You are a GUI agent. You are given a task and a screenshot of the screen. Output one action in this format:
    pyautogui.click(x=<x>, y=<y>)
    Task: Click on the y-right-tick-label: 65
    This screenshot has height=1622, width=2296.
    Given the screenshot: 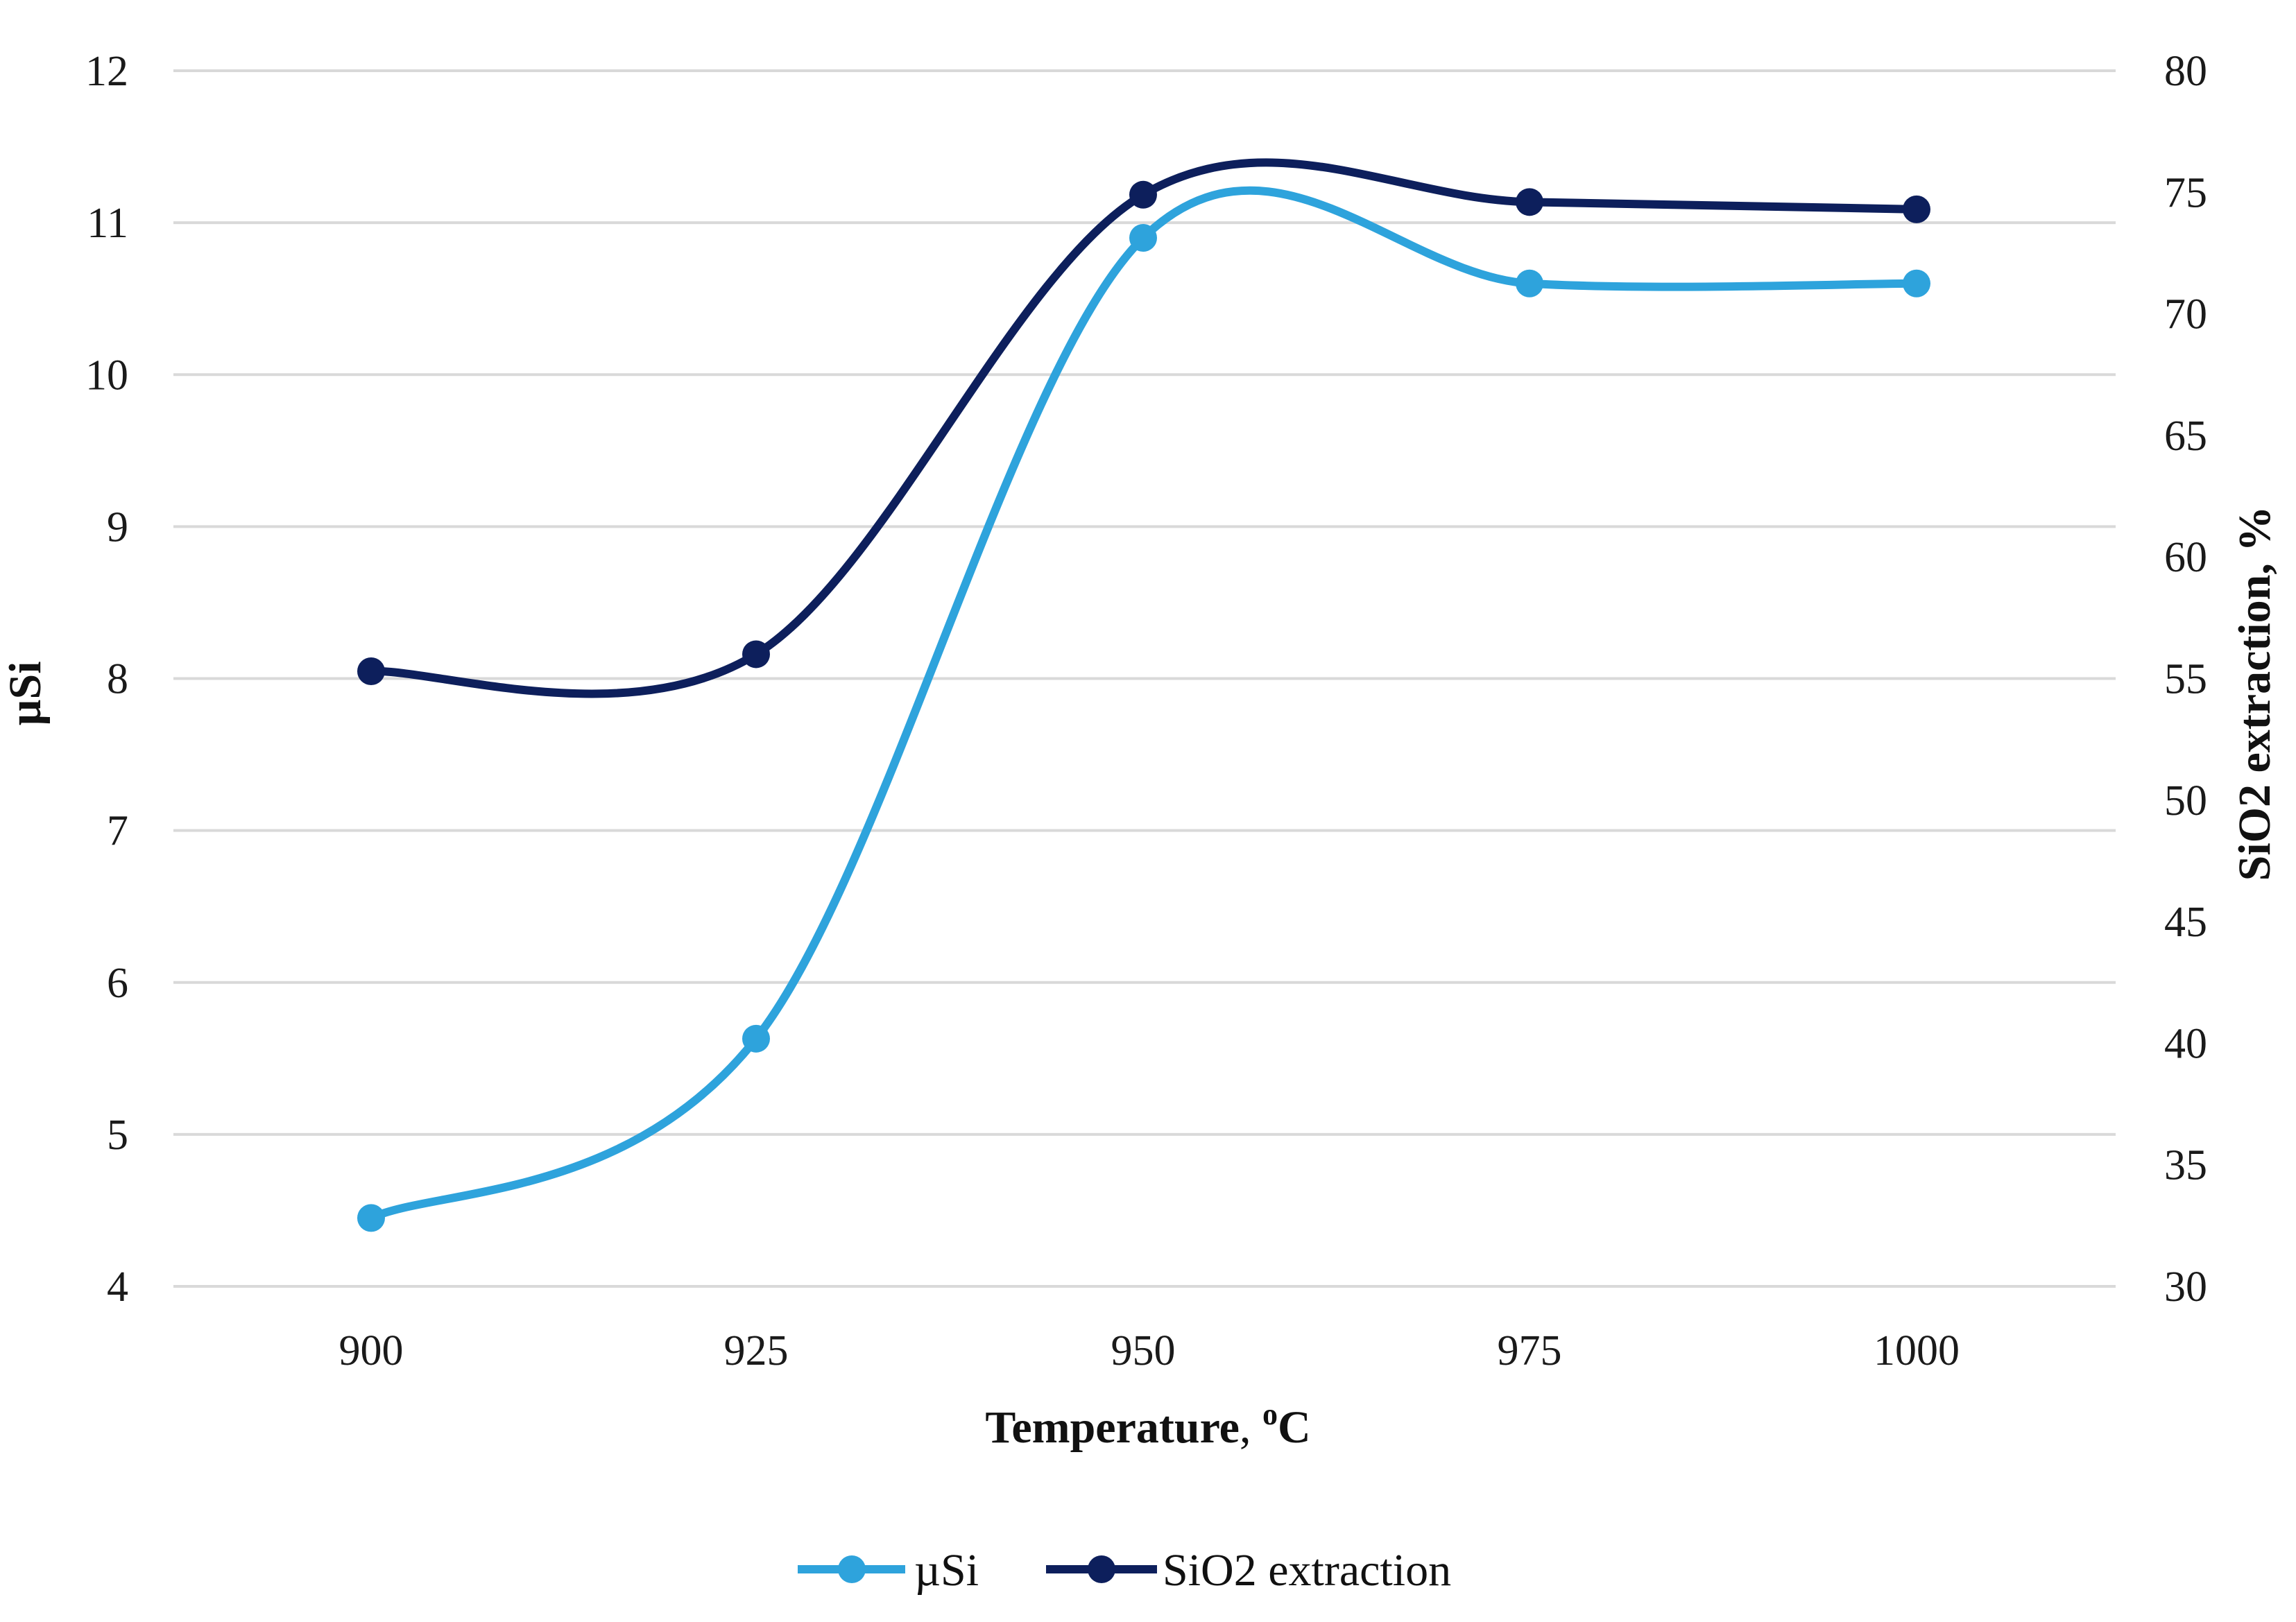 What is the action you would take?
    pyautogui.click(x=2185, y=436)
    